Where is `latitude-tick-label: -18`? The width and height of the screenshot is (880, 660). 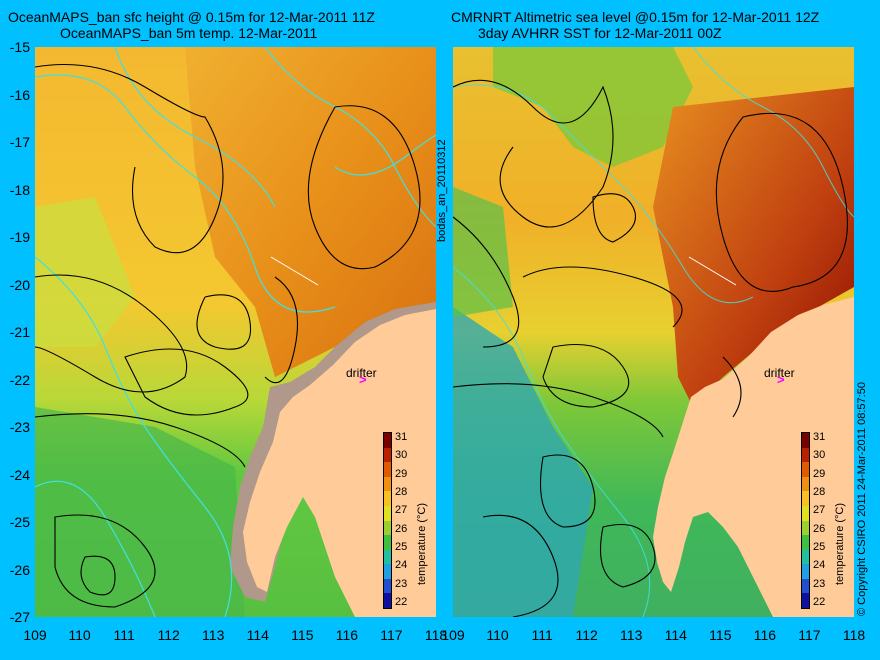
latitude-tick-label: -18 is located at coordinates (19, 189).